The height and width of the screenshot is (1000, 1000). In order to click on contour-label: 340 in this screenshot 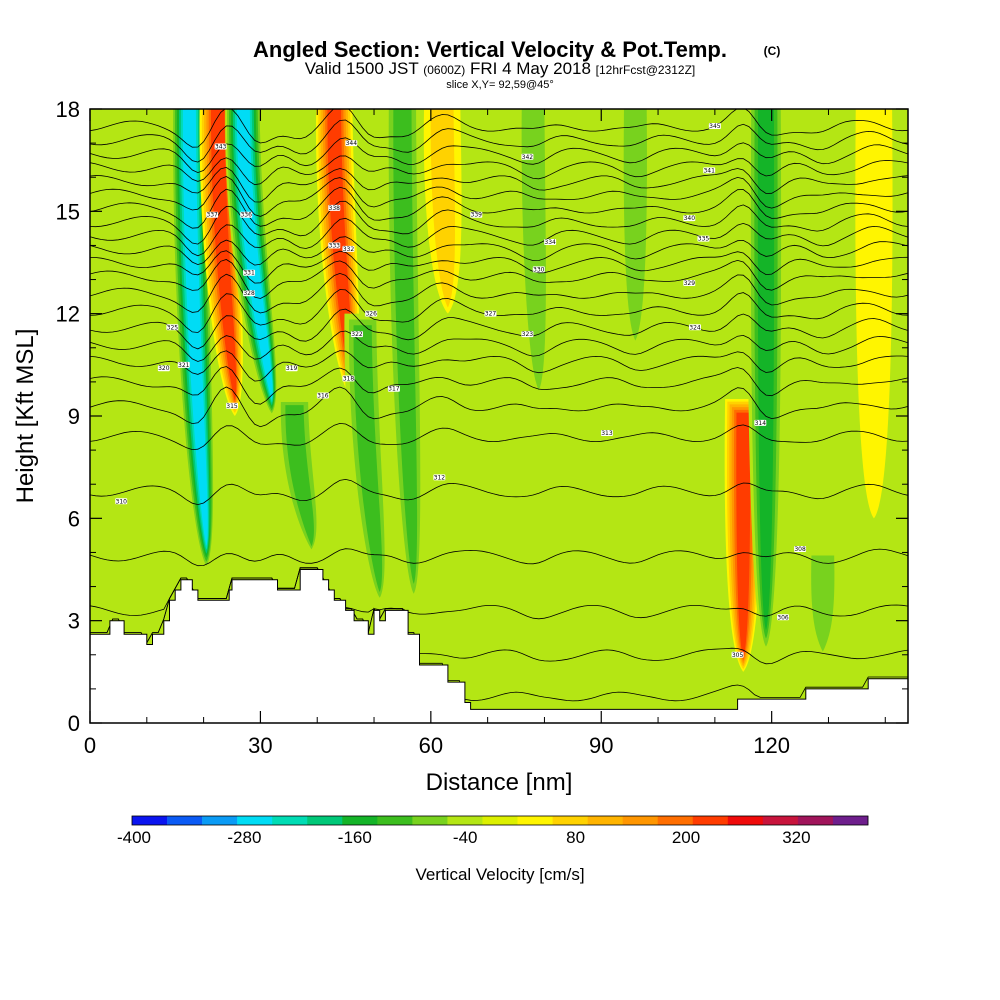, I will do `click(690, 218)`.